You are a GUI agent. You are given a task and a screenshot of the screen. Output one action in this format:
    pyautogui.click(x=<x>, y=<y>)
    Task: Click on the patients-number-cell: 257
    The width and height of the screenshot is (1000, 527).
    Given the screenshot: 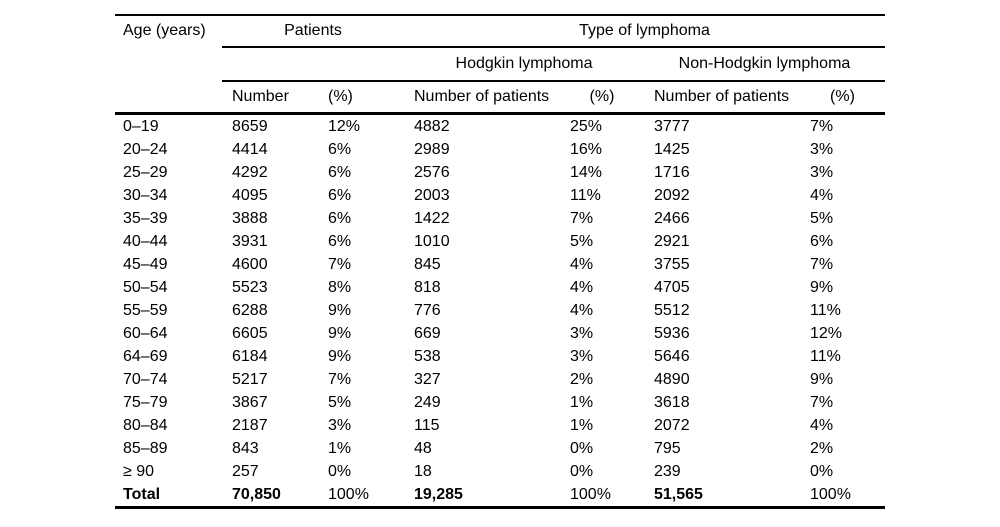 What is the action you would take?
    pyautogui.click(x=245, y=471)
    